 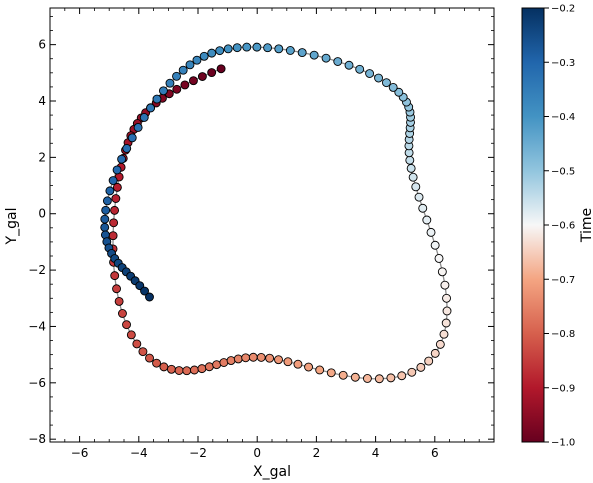 I want to click on colorbar-tick-label: −0.6, so click(x=563, y=226).